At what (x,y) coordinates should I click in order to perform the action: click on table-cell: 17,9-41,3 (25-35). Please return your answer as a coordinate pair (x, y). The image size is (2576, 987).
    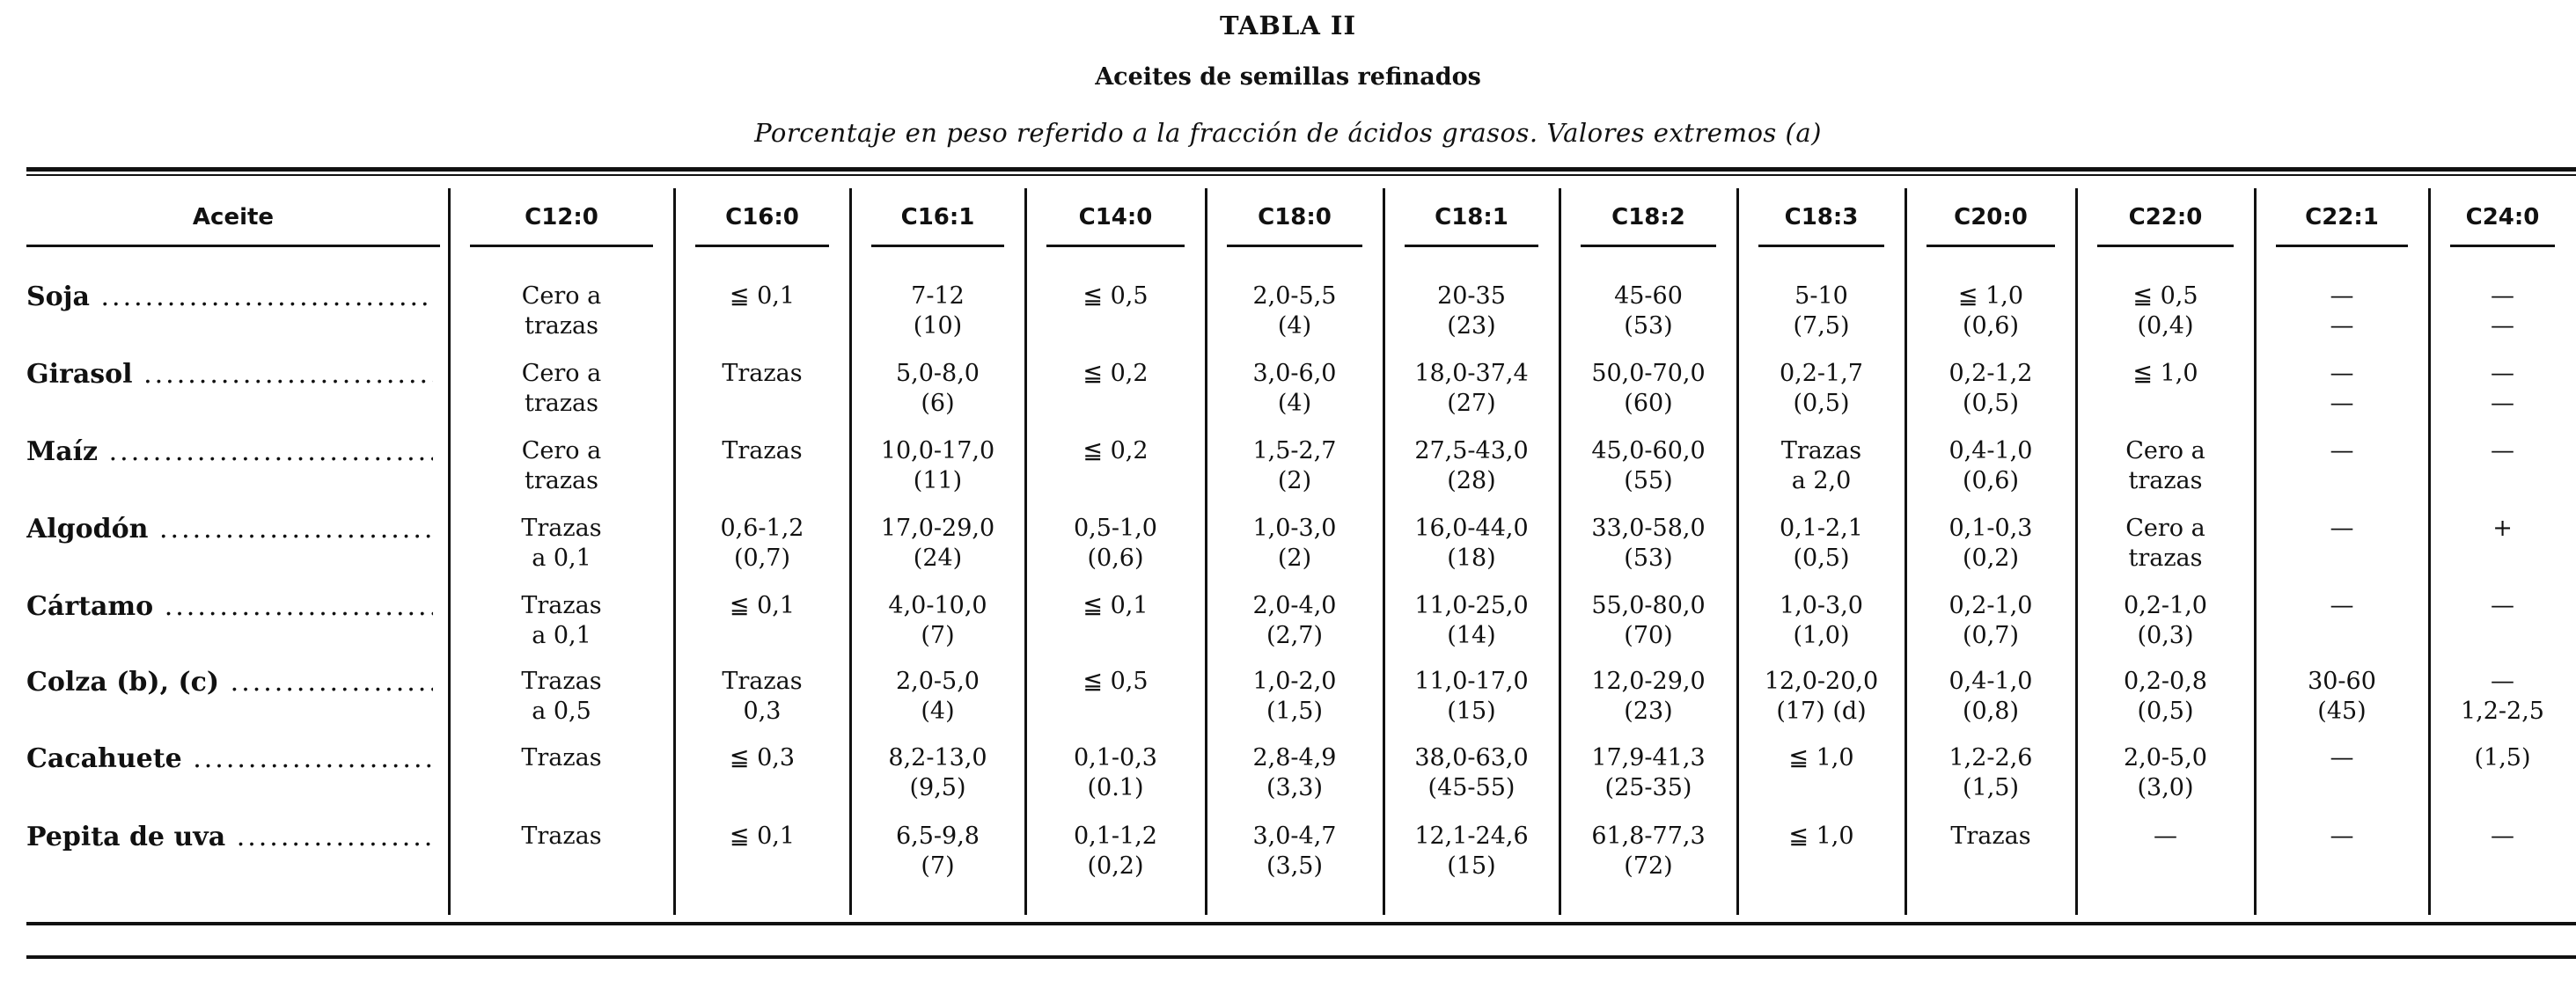
    Looking at the image, I should click on (1648, 773).